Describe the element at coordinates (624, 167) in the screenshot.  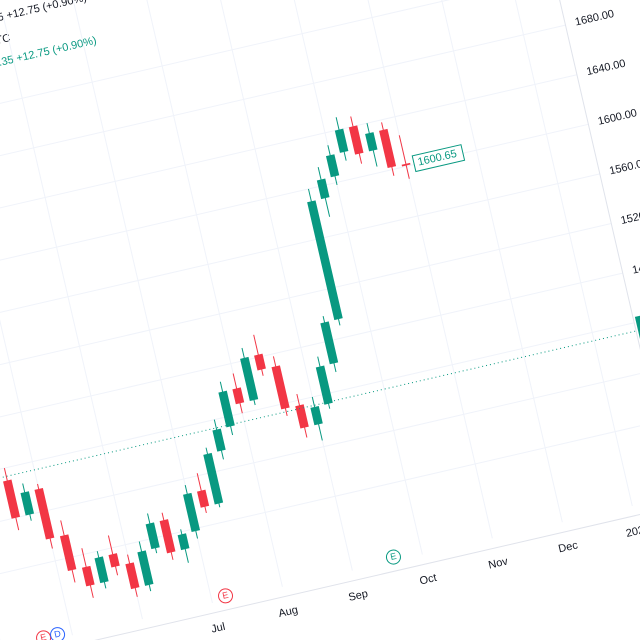
I see `price-label: 1560.00` at that location.